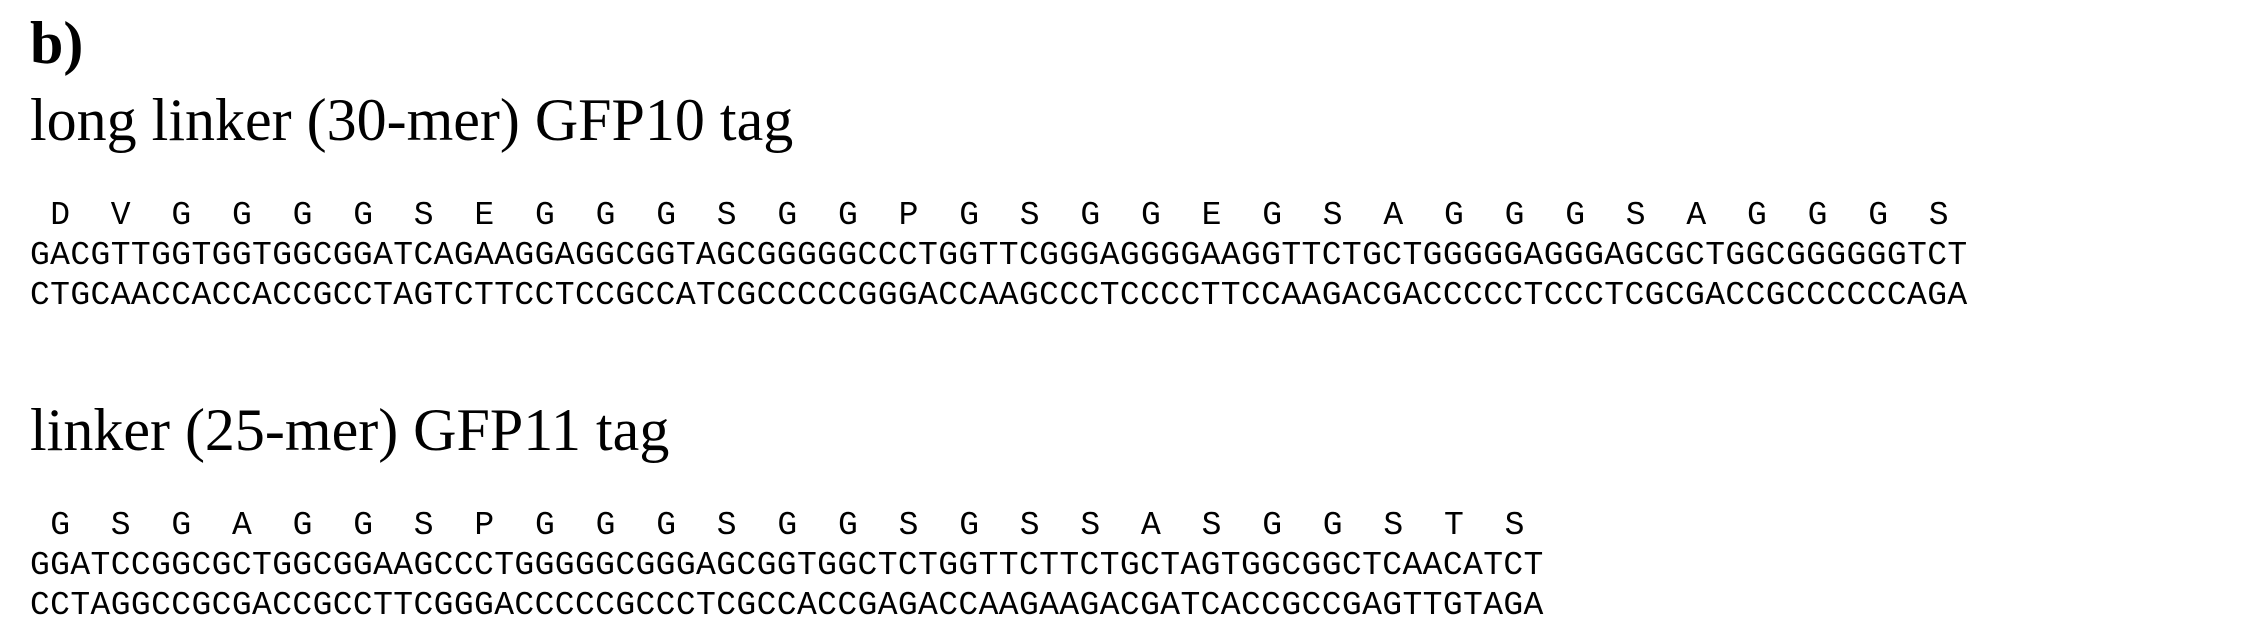 Image resolution: width=2260 pixels, height=644 pixels. Describe the element at coordinates (120, 215) in the screenshot. I see `amino-acid-letter: V` at that location.